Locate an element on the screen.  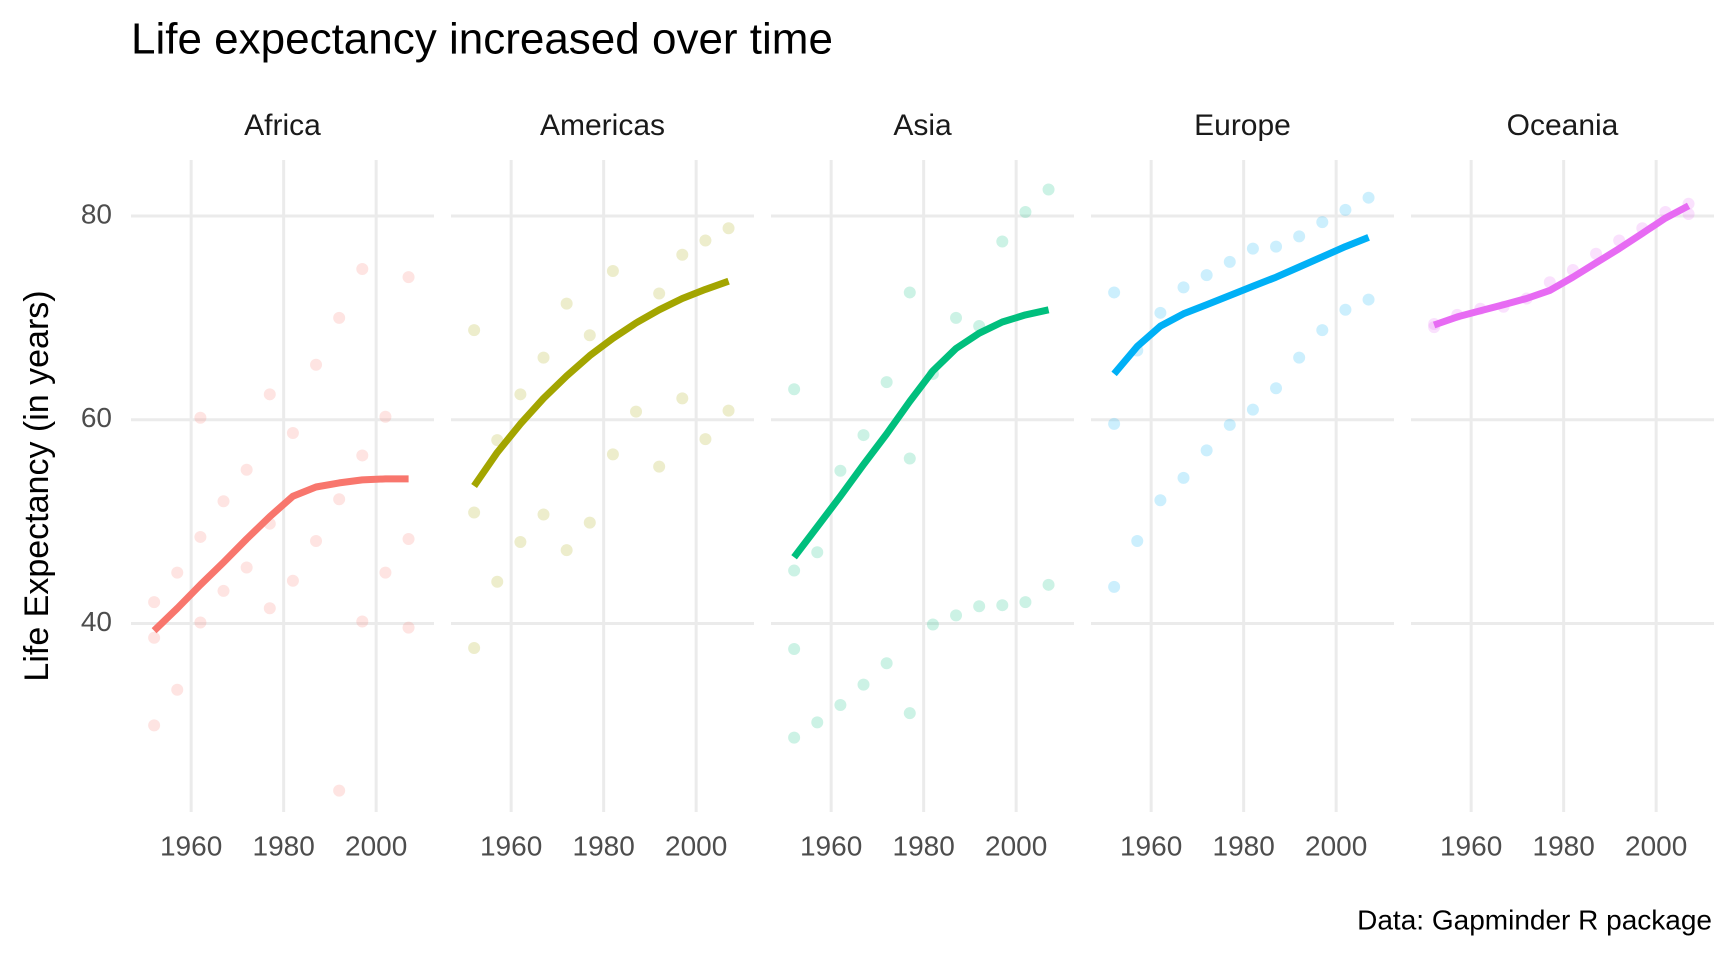
facet-label: Europe is located at coordinates (1242, 125).